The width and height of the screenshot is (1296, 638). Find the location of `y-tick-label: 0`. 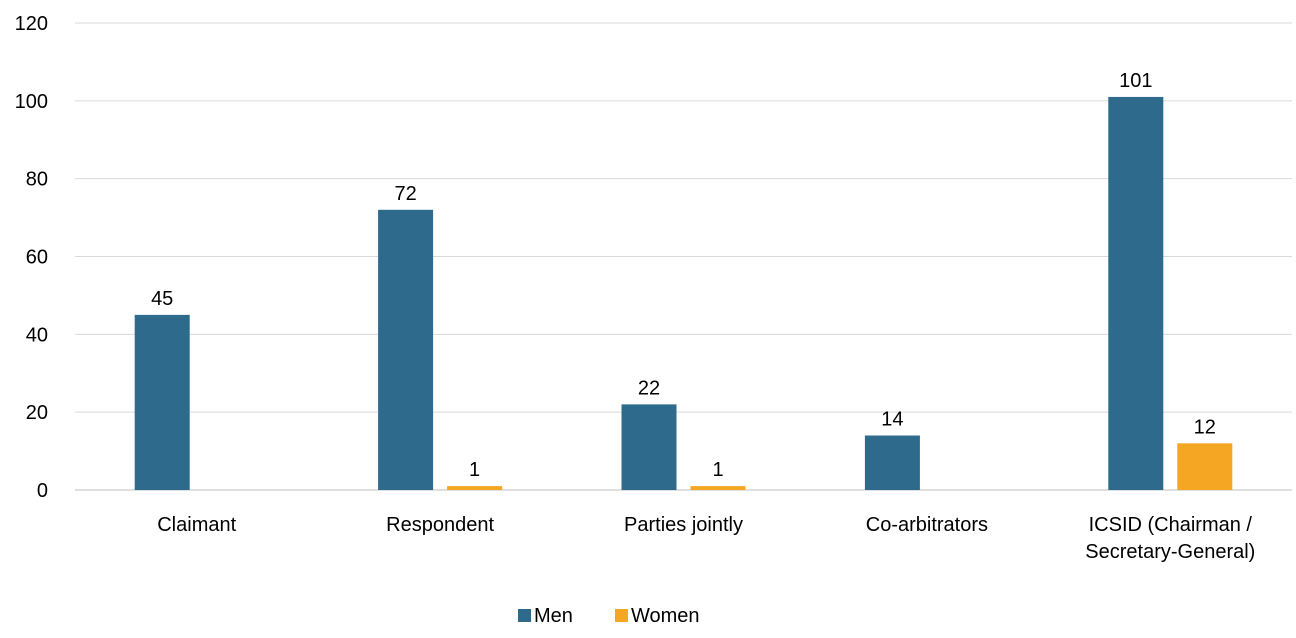

y-tick-label: 0 is located at coordinates (42, 491).